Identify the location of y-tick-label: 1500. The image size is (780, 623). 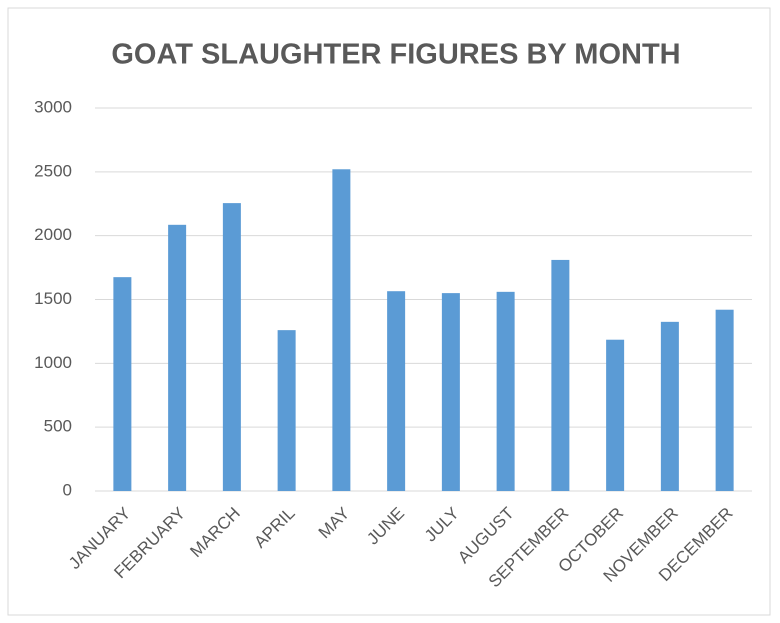
(53, 298).